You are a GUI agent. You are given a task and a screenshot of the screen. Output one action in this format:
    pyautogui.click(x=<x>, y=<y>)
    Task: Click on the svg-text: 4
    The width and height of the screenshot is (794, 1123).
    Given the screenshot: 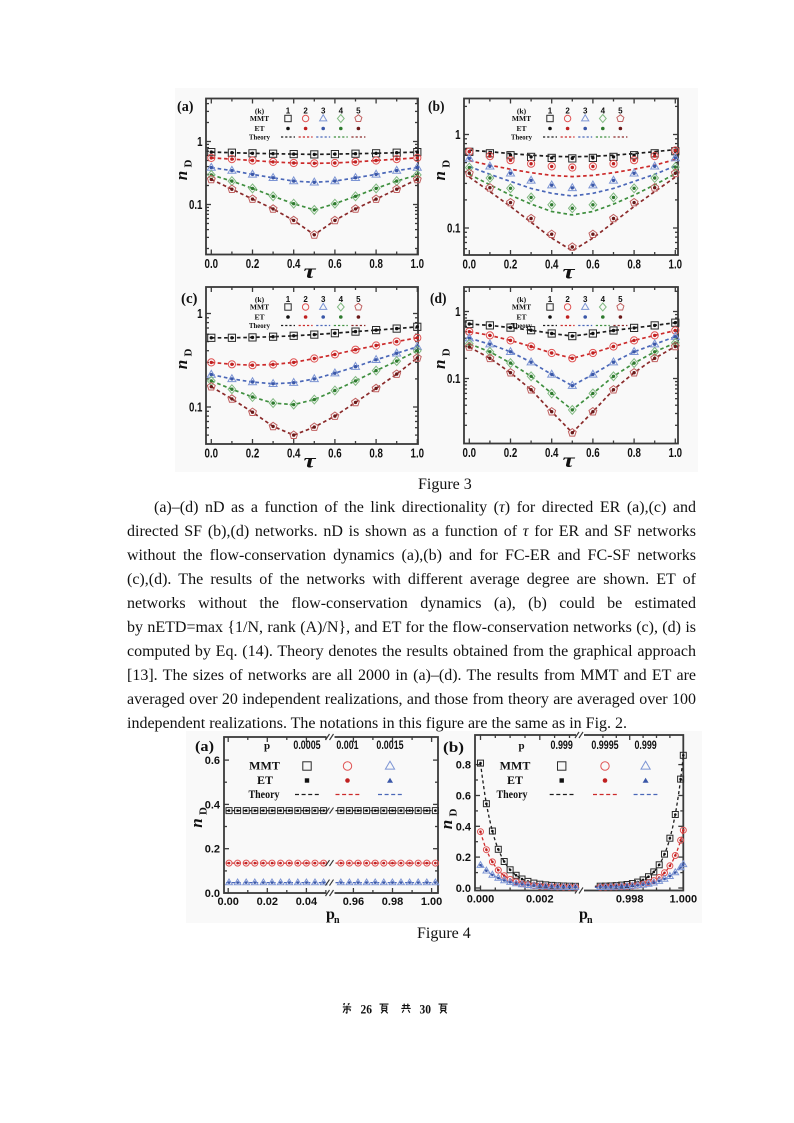 What is the action you would take?
    pyautogui.click(x=603, y=111)
    